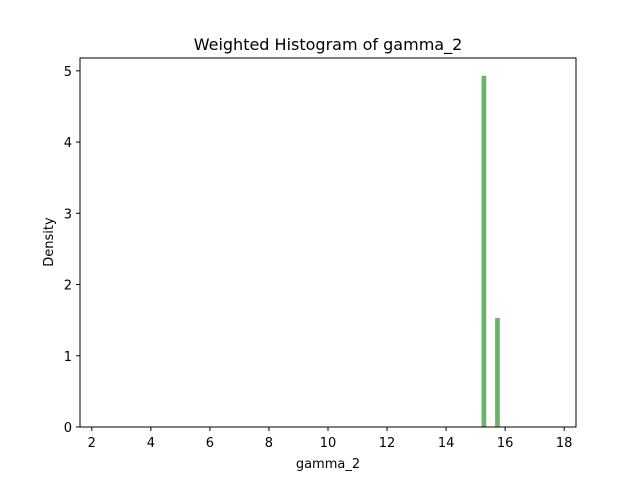 Image resolution: width=640 pixels, height=480 pixels. What do you see at coordinates (387, 443) in the screenshot?
I see `x-tick-label: 12` at bounding box center [387, 443].